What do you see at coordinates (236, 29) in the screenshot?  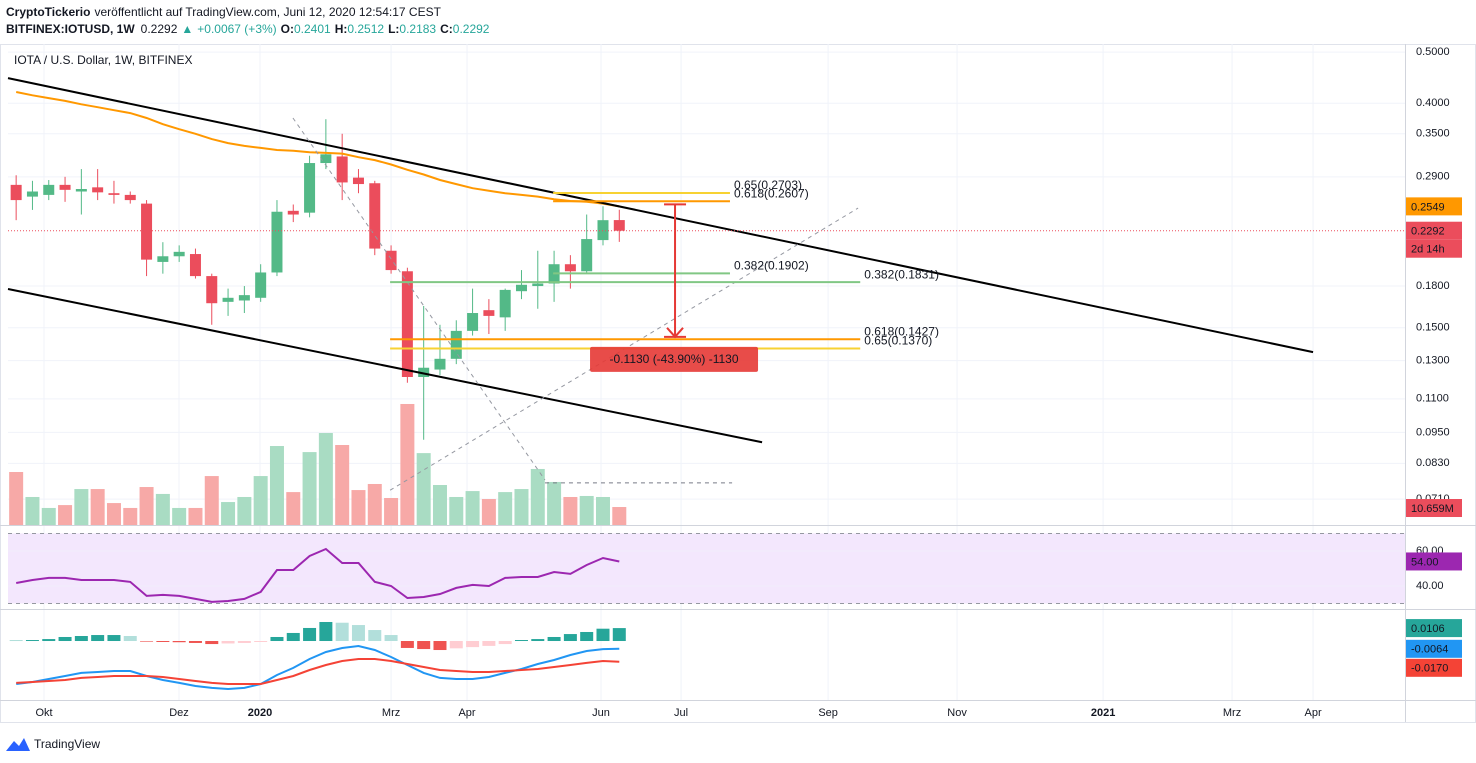 I see `change: +0.0067 (+3%)` at bounding box center [236, 29].